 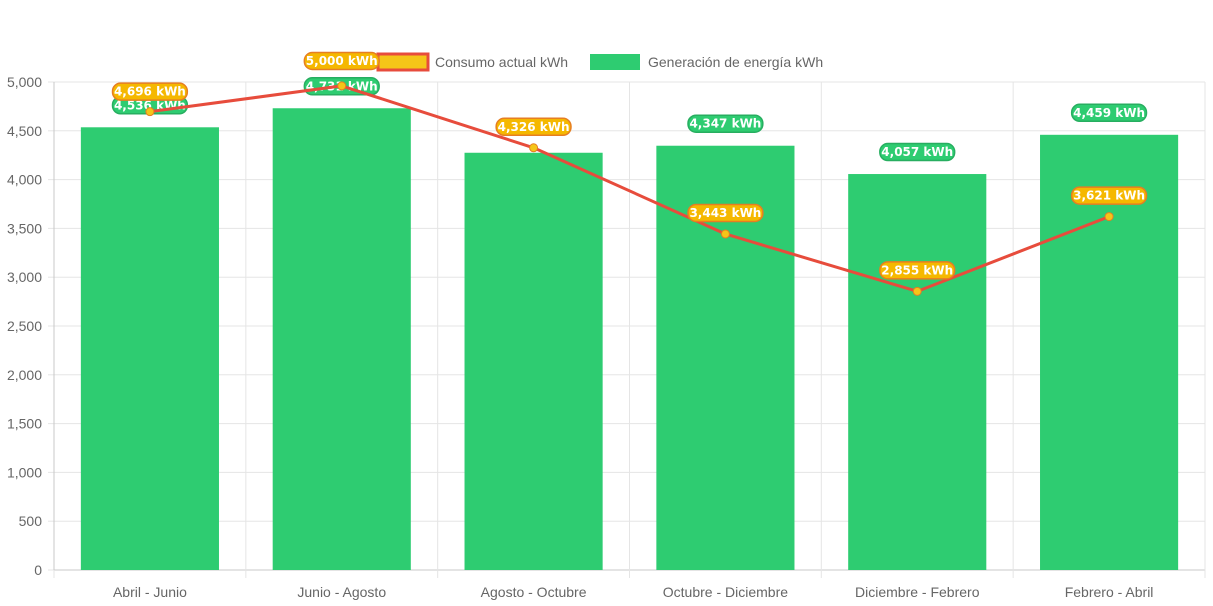 What do you see at coordinates (38, 570) in the screenshot?
I see `y-tick-label: 0` at bounding box center [38, 570].